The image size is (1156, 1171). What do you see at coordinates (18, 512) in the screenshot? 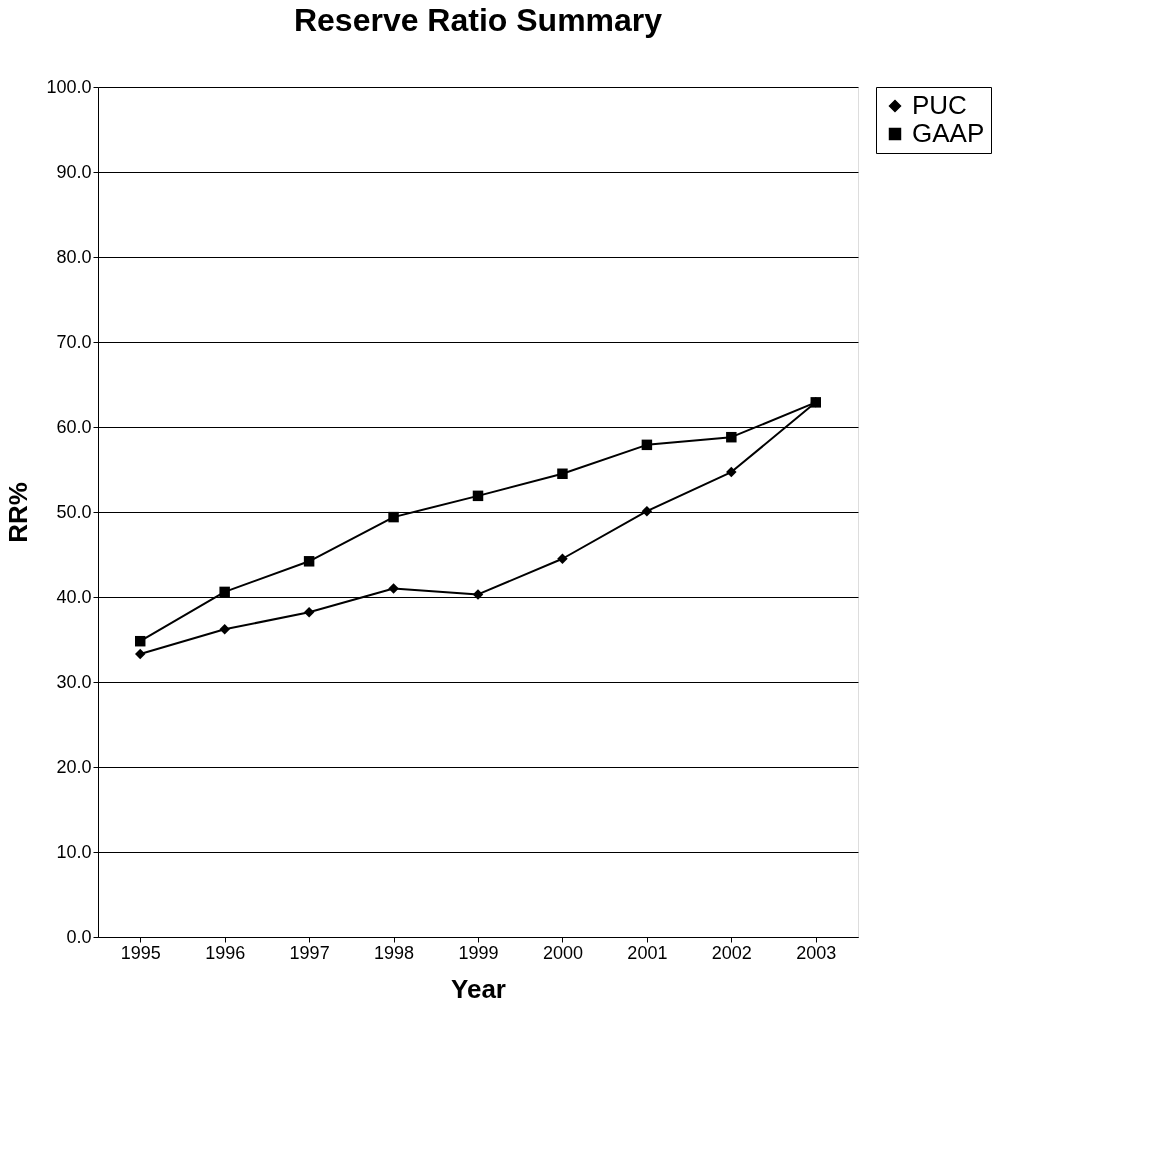
I see `y-axis-title: RR%` at bounding box center [18, 512].